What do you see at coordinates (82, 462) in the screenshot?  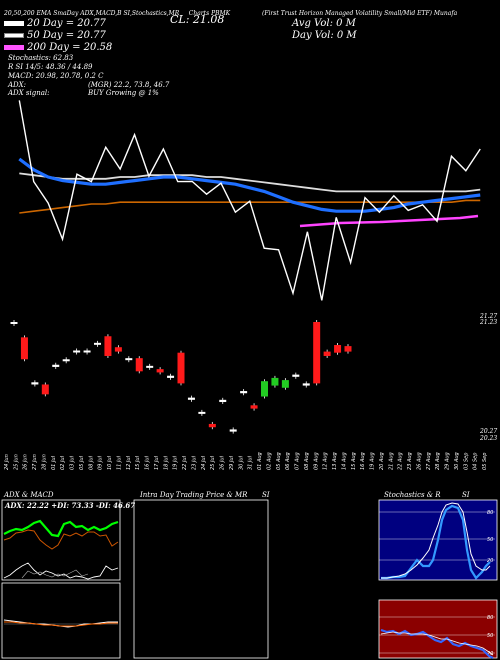 I see `date-tick-label: 05 Jul` at bounding box center [82, 462].